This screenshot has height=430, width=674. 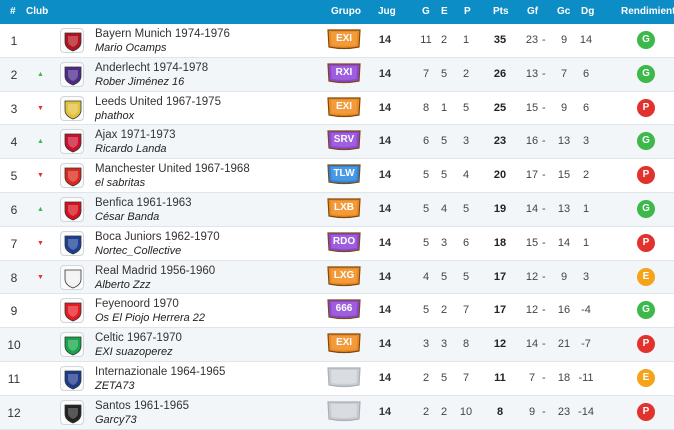 What do you see at coordinates (564, 107) in the screenshot?
I see `cell-gc: 9` at bounding box center [564, 107].